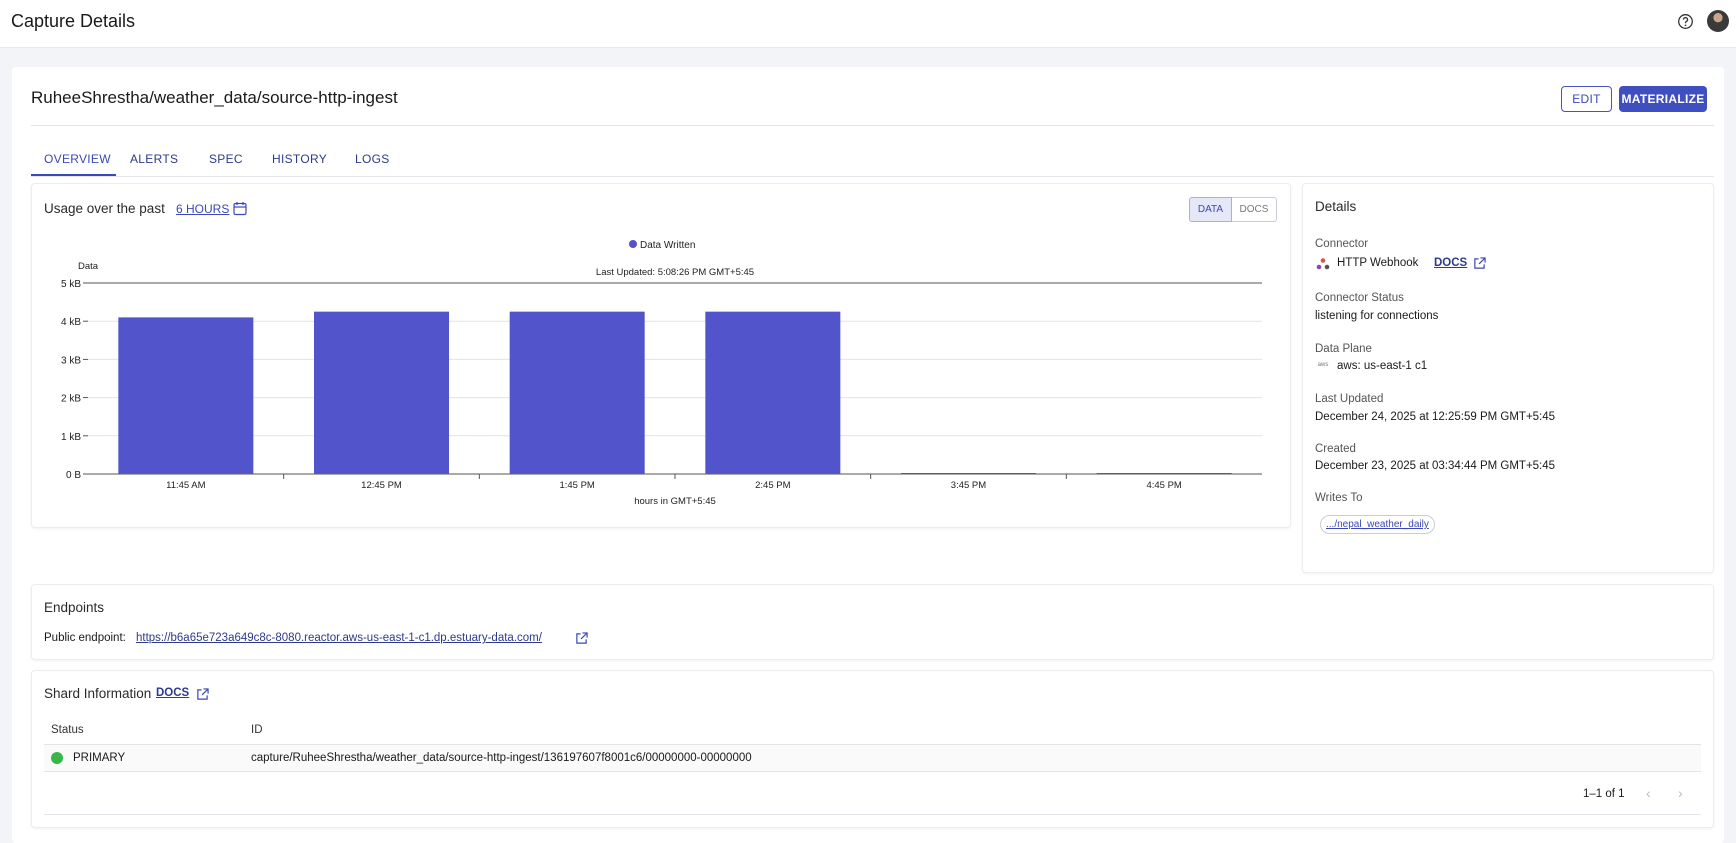 Image resolution: width=1736 pixels, height=843 pixels. Describe the element at coordinates (71, 437) in the screenshot. I see `y-tick-label: 1 kB` at that location.